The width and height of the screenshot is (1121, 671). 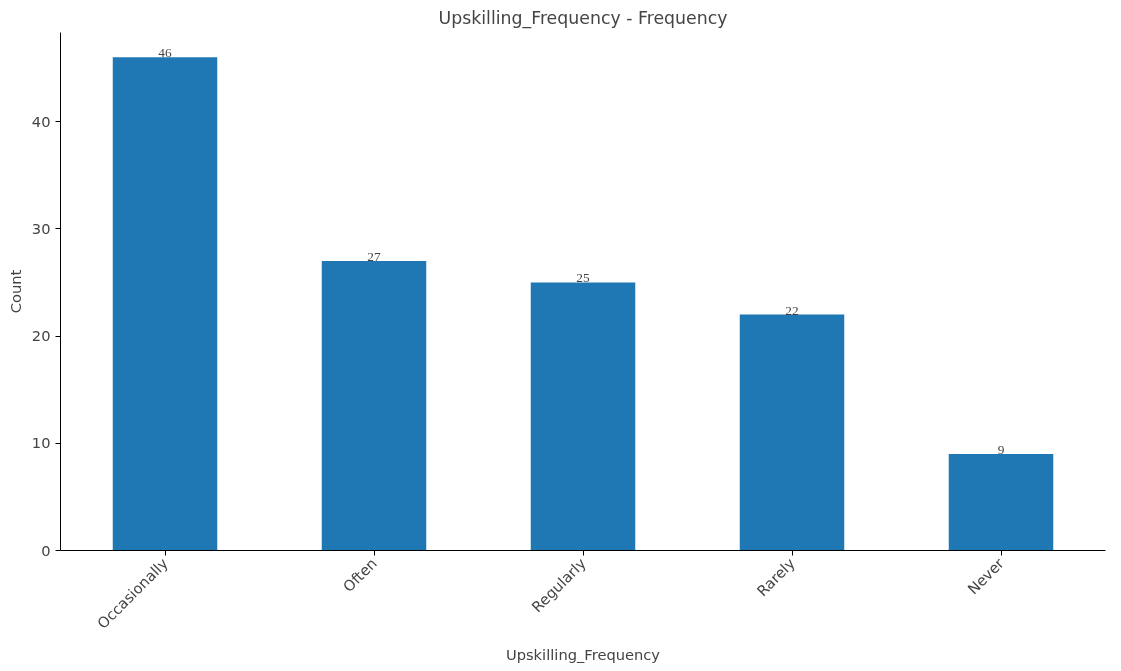 I want to click on x-axis-title: Upskilling_Frequency, so click(x=583, y=654).